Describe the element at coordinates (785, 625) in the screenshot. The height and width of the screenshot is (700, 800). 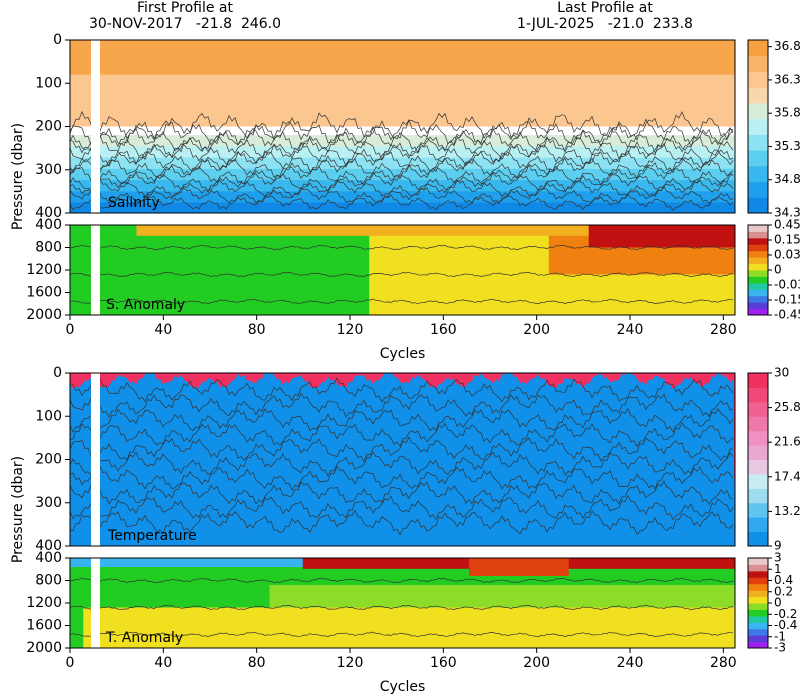
I see `colorbar-label: -0.4` at that location.